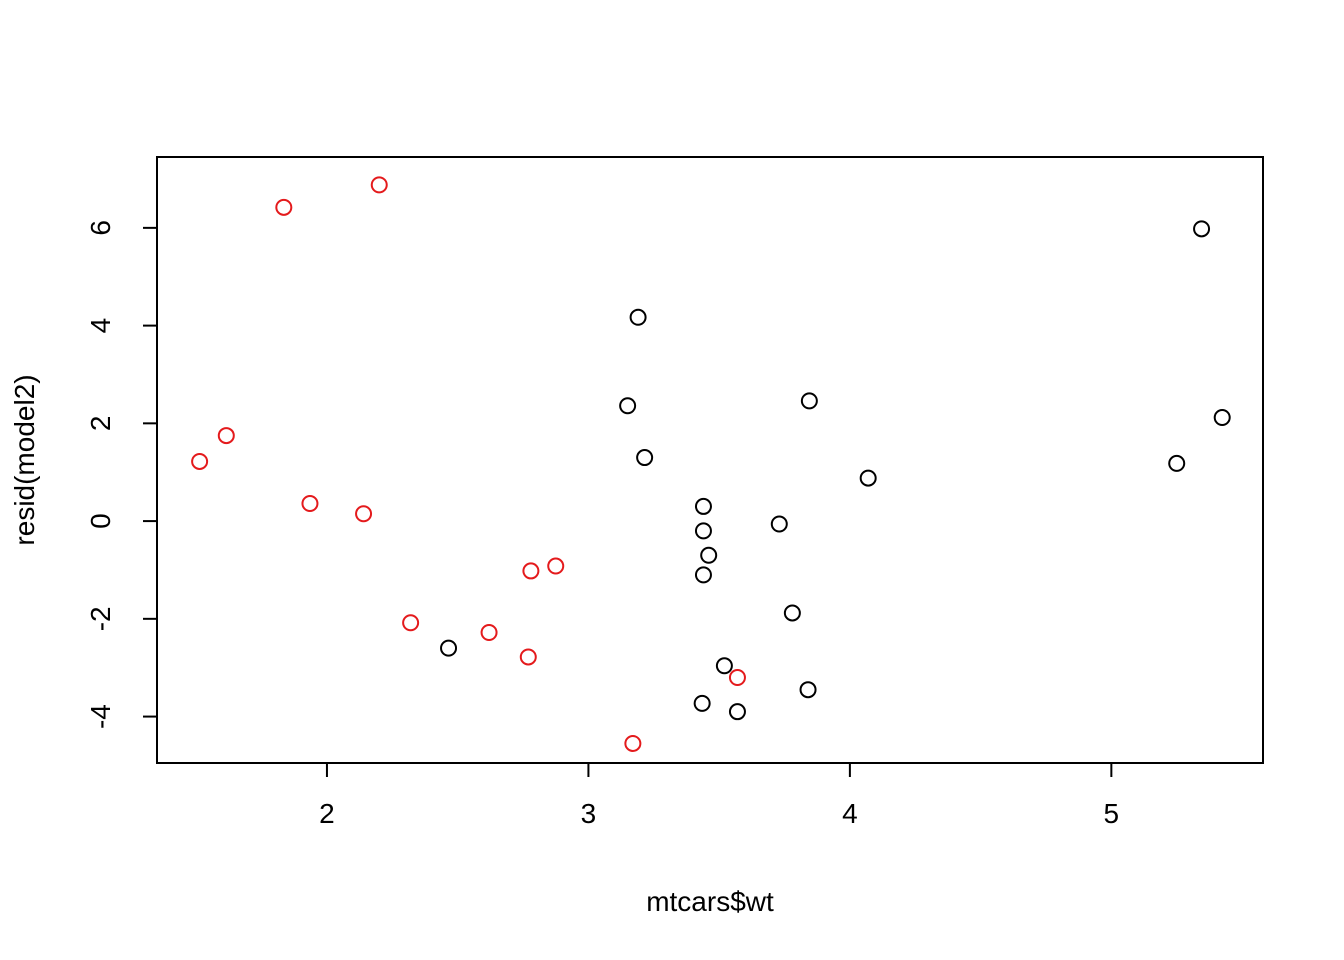 The width and height of the screenshot is (1344, 960). I want to click on x-tick-label: 3, so click(589, 813).